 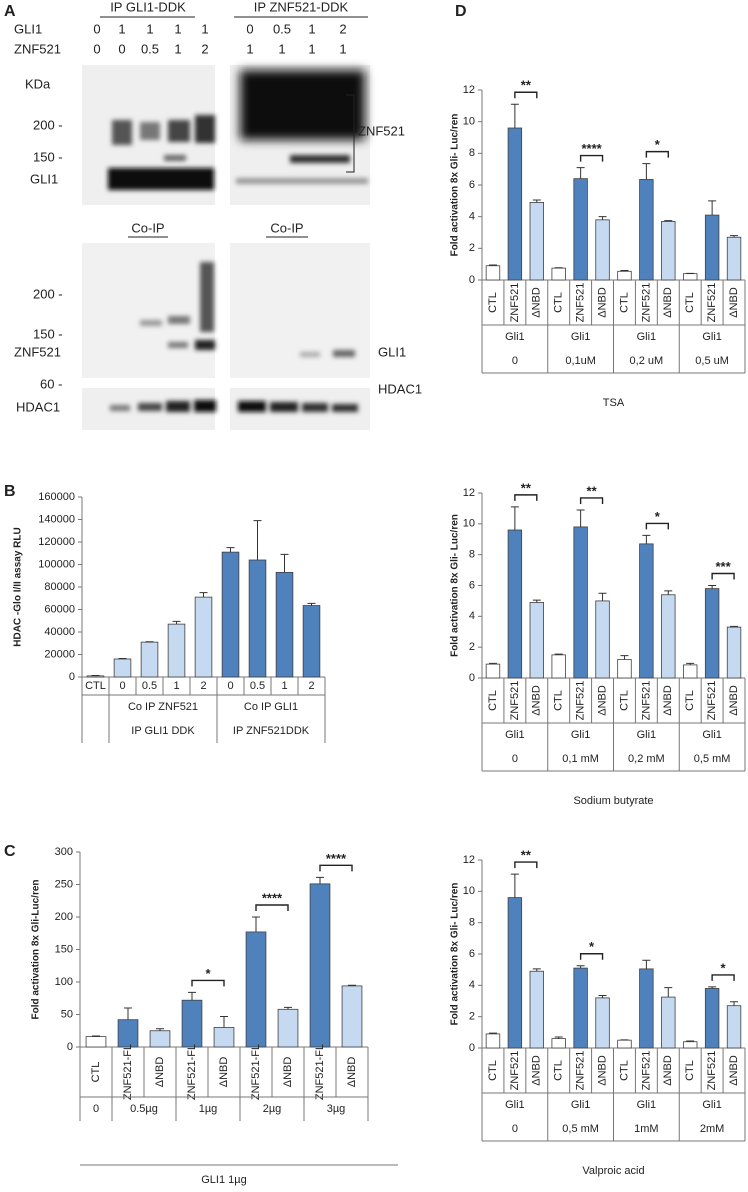 I want to click on group-label: IP GLI1 DDK, so click(x=163, y=731).